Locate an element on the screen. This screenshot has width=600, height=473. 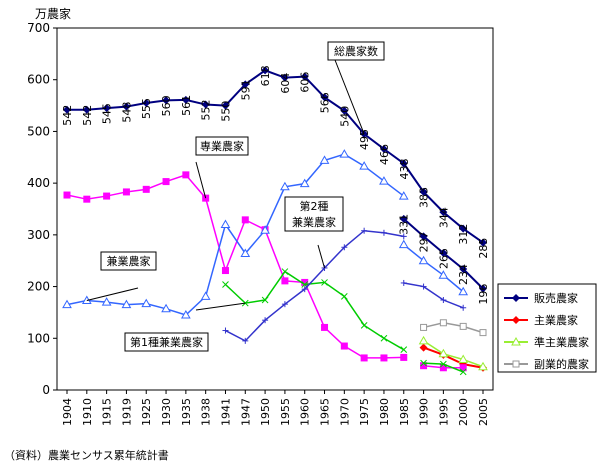
x-tick-label: 2005 is located at coordinates (483, 412).